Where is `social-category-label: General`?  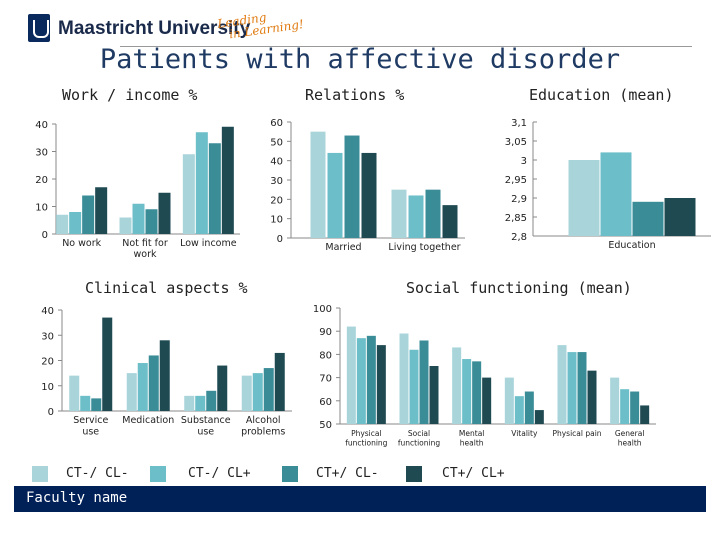 social-category-label: General is located at coordinates (630, 433).